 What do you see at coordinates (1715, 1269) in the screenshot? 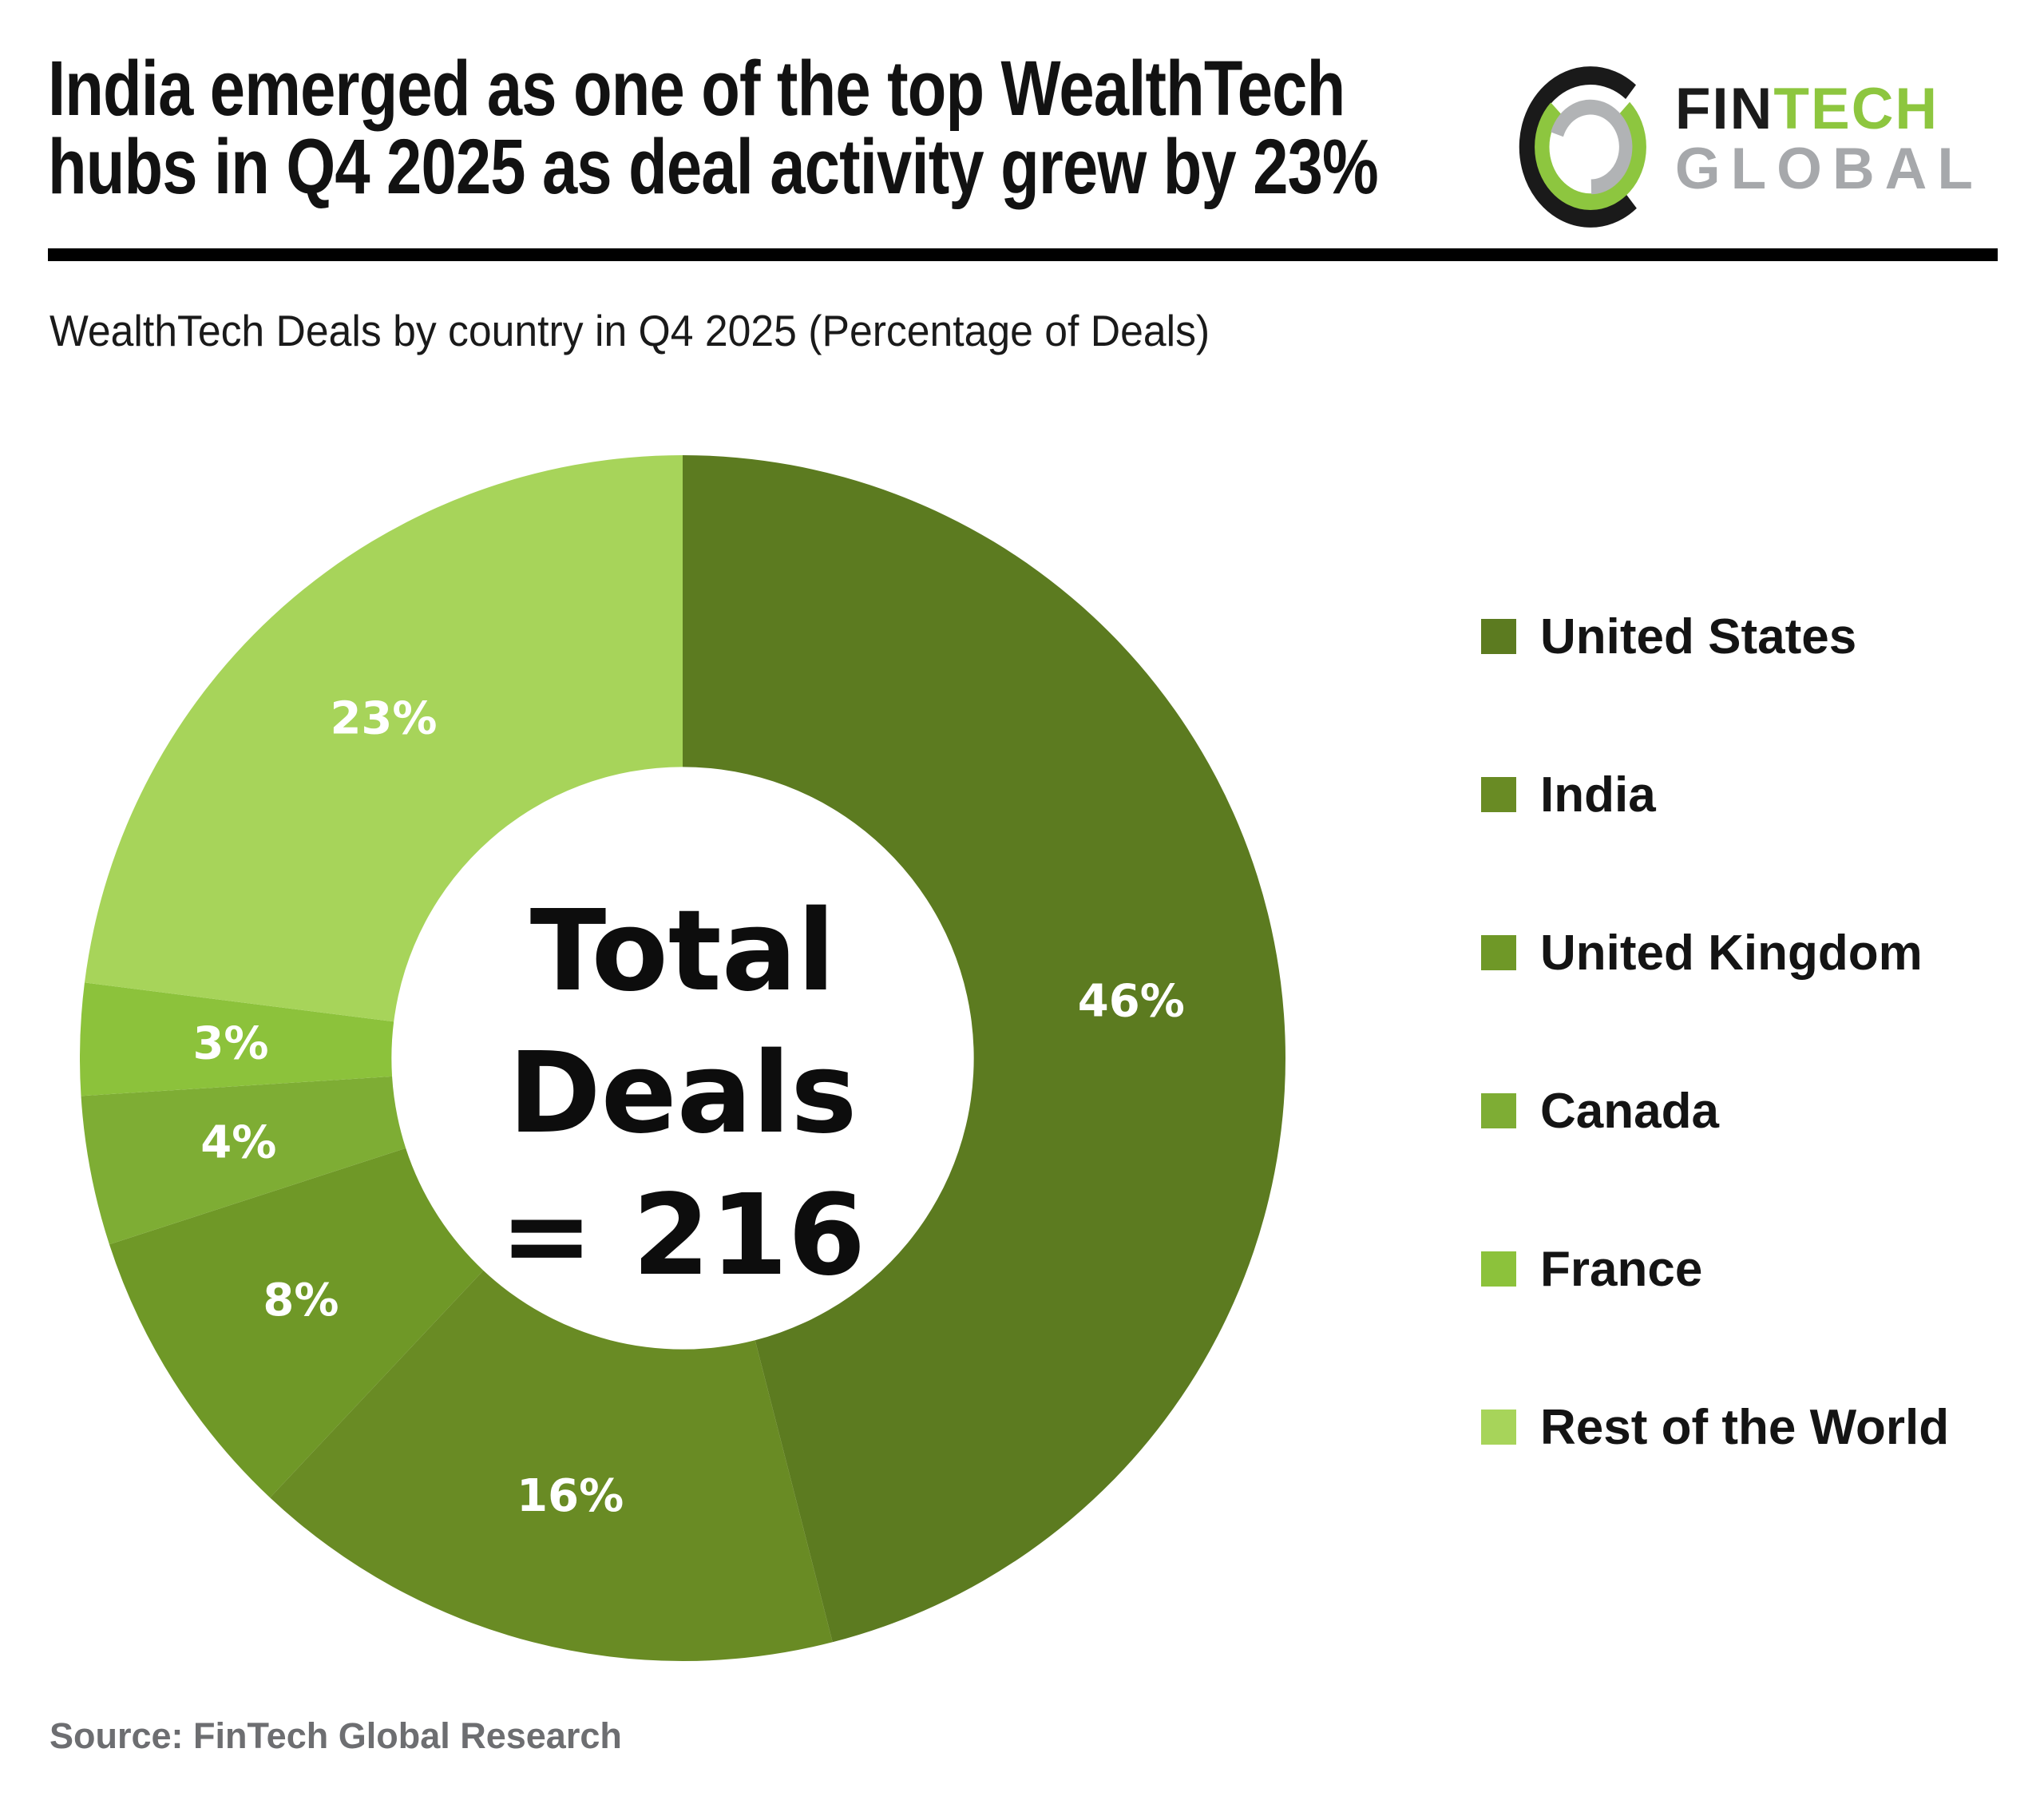
I see `legend-item-france: France` at bounding box center [1715, 1269].